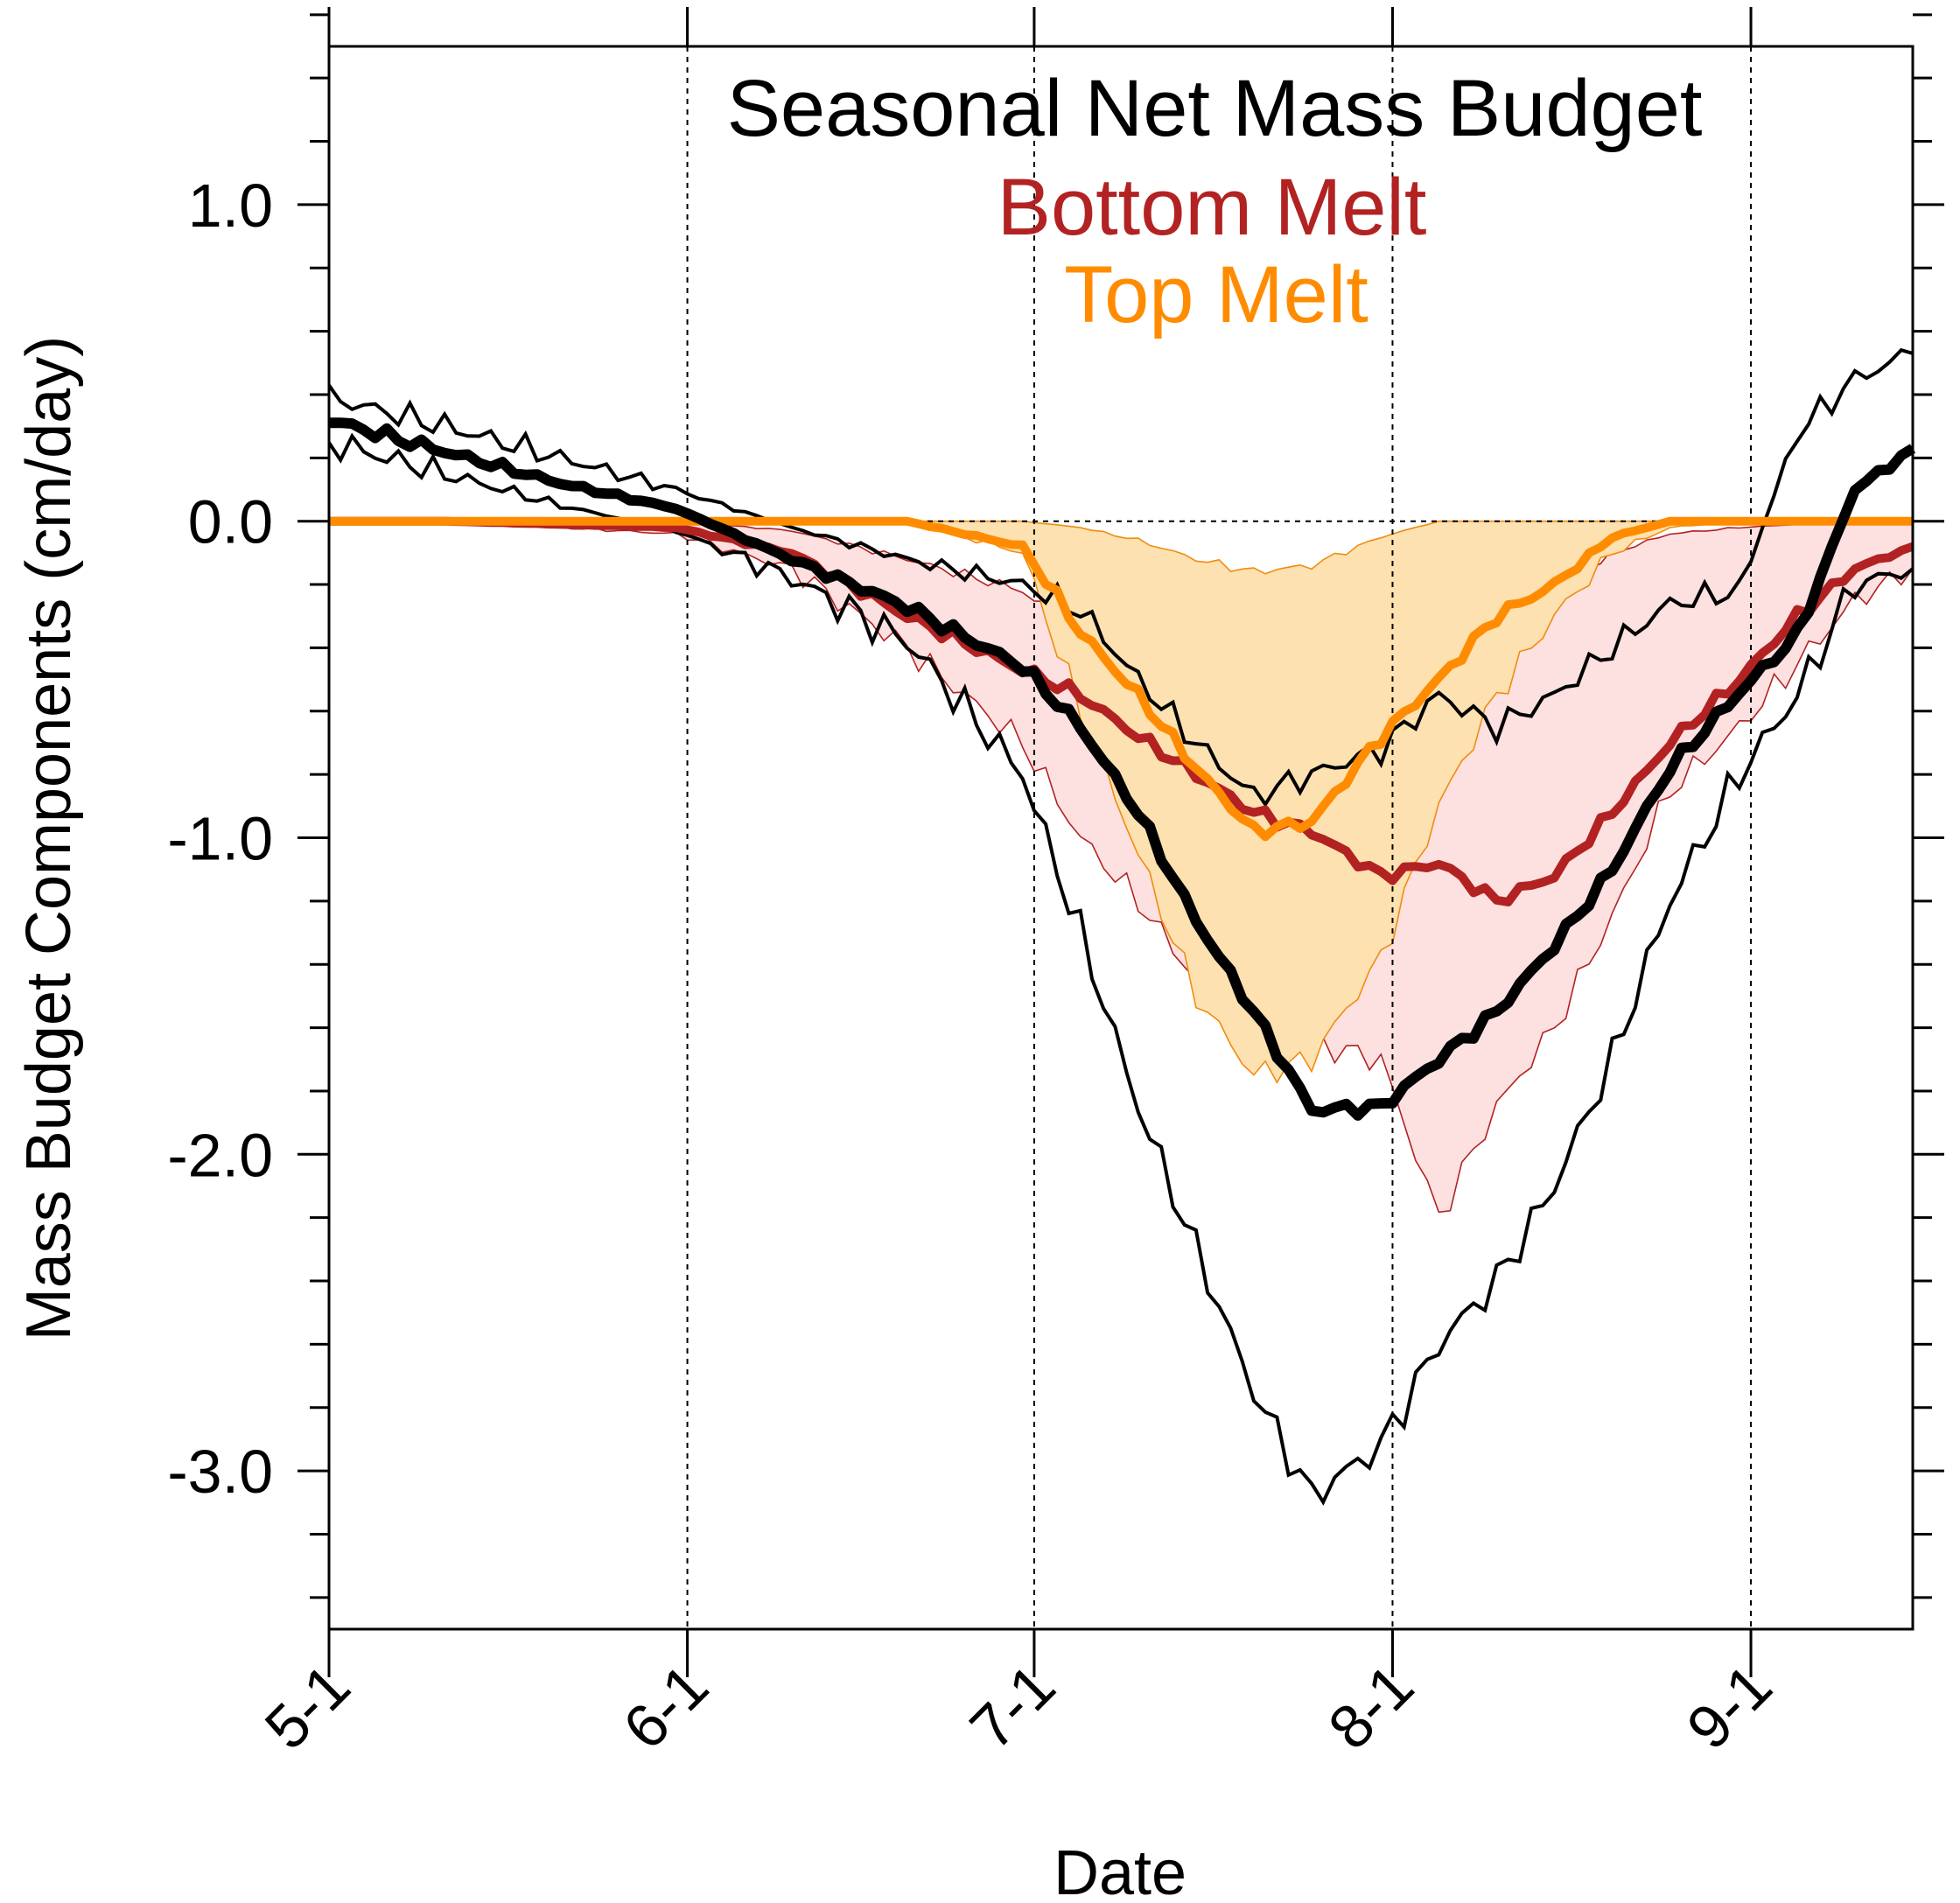 This screenshot has height=1903, width=1960. Describe the element at coordinates (1120, 1870) in the screenshot. I see `x-axis-label: Date` at that location.